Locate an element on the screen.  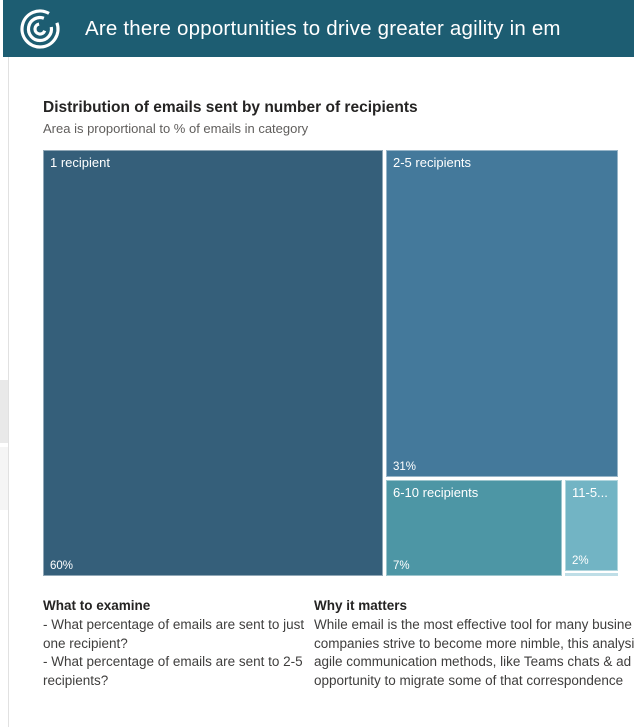
treemap-cell-value: 2% is located at coordinates (580, 561).